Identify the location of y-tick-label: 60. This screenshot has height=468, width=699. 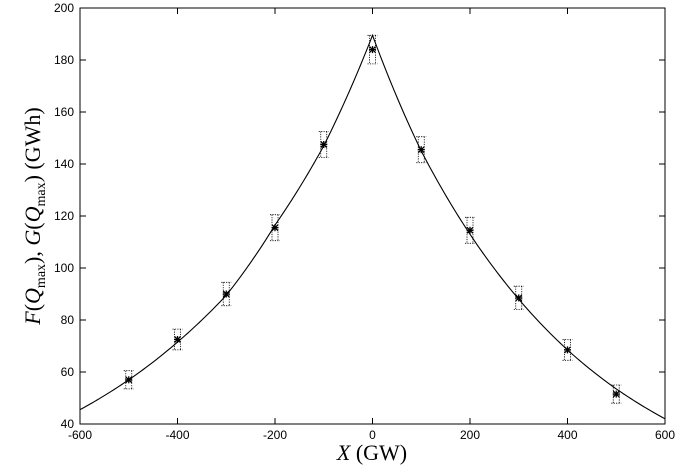
(68, 372).